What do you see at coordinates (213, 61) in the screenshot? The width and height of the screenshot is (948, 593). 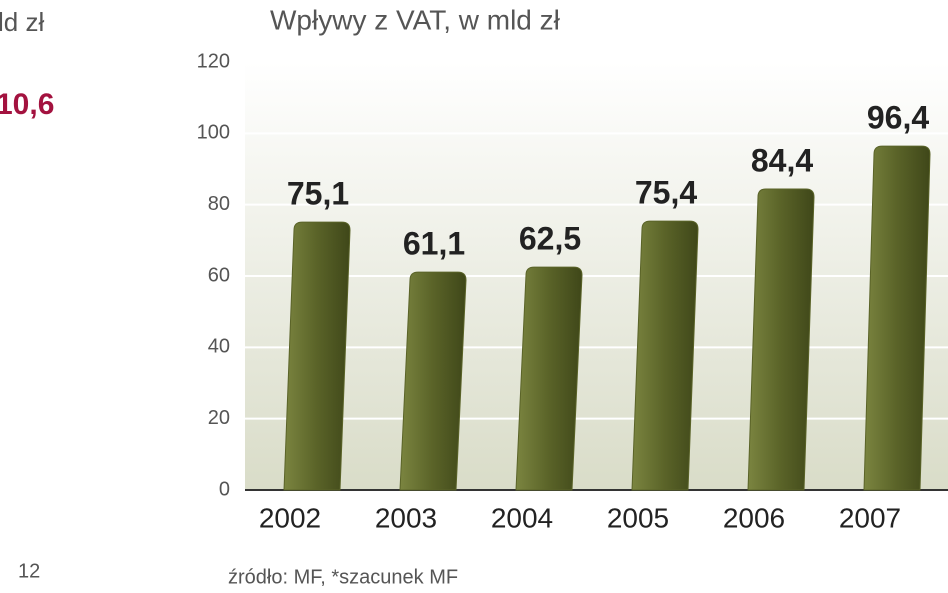 I see `y-tick-label: 120` at bounding box center [213, 61].